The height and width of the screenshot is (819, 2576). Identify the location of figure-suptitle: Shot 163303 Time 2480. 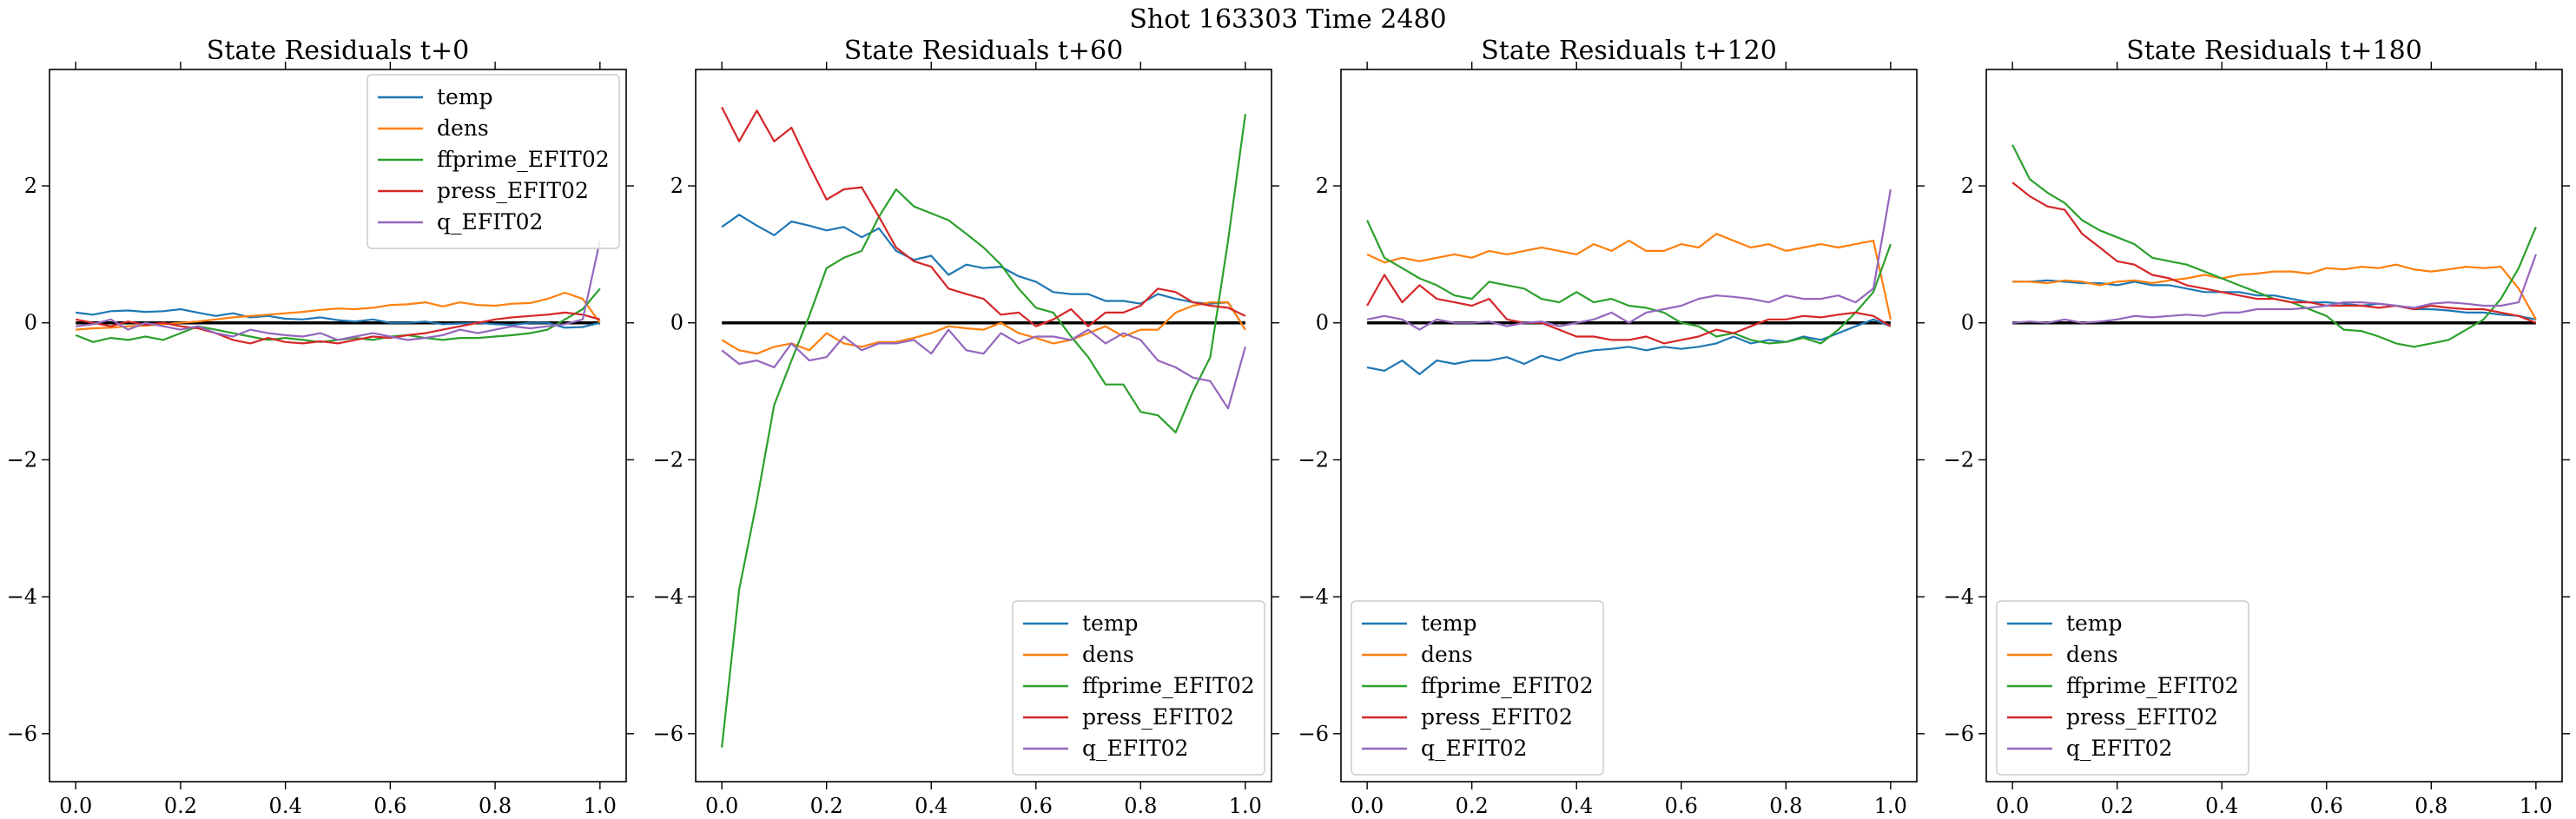
(1287, 19).